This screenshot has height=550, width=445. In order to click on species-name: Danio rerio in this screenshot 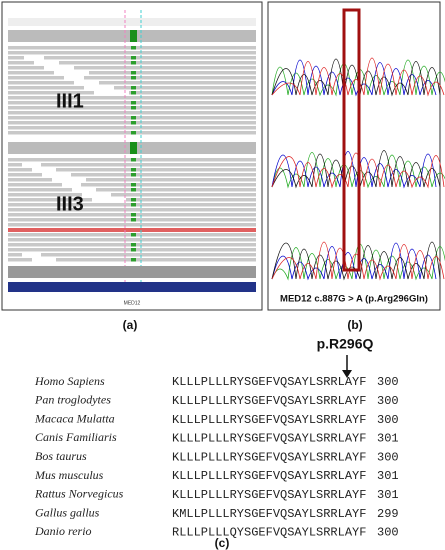, I will do `click(63, 531)`.